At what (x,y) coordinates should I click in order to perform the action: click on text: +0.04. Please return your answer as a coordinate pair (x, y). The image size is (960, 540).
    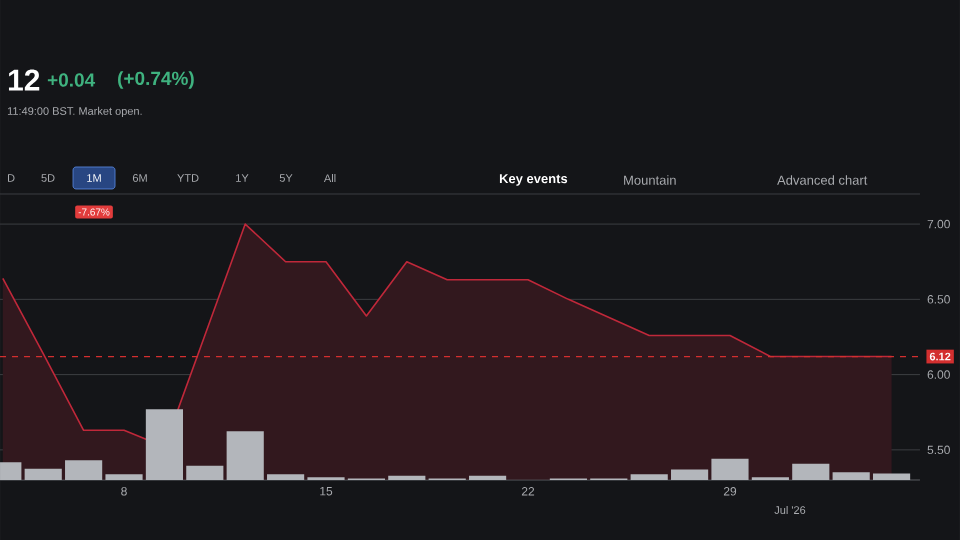
    Looking at the image, I should click on (71, 80).